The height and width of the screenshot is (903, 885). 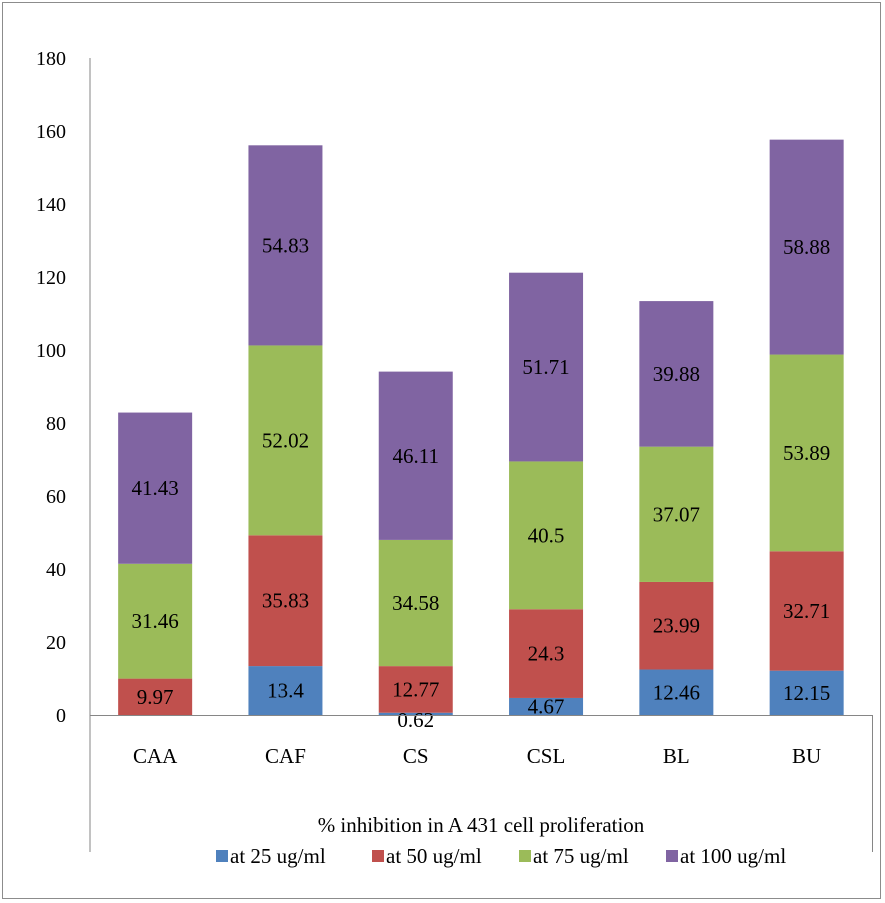 I want to click on y-tick-label: 60, so click(x=56, y=497).